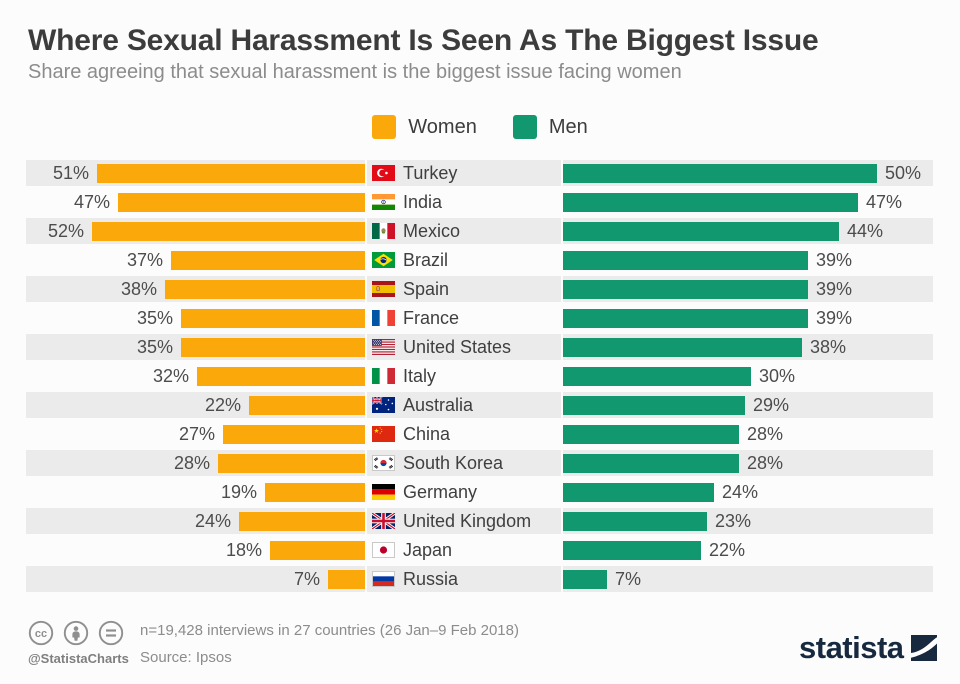 The width and height of the screenshot is (960, 684). I want to click on men-value-label: 28%, so click(765, 462).